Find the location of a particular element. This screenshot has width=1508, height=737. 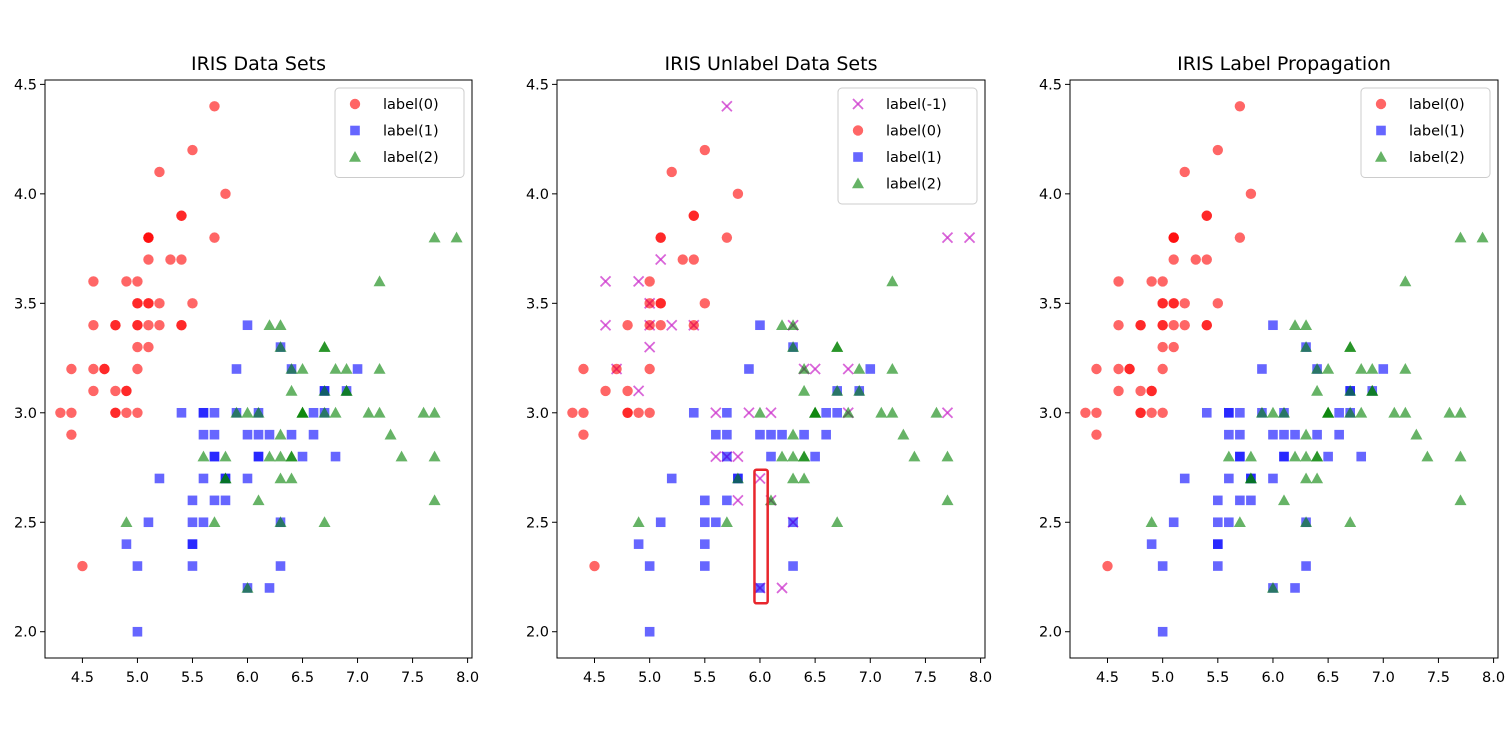

series-label(0) is located at coordinates (1168, 336).